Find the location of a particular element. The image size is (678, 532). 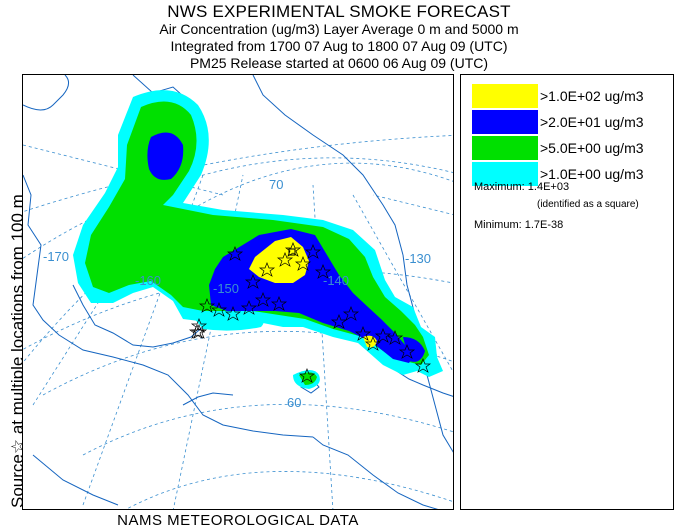

legend-row-level-1: >1.0E+00 ug/m3 is located at coordinates (570, 174).